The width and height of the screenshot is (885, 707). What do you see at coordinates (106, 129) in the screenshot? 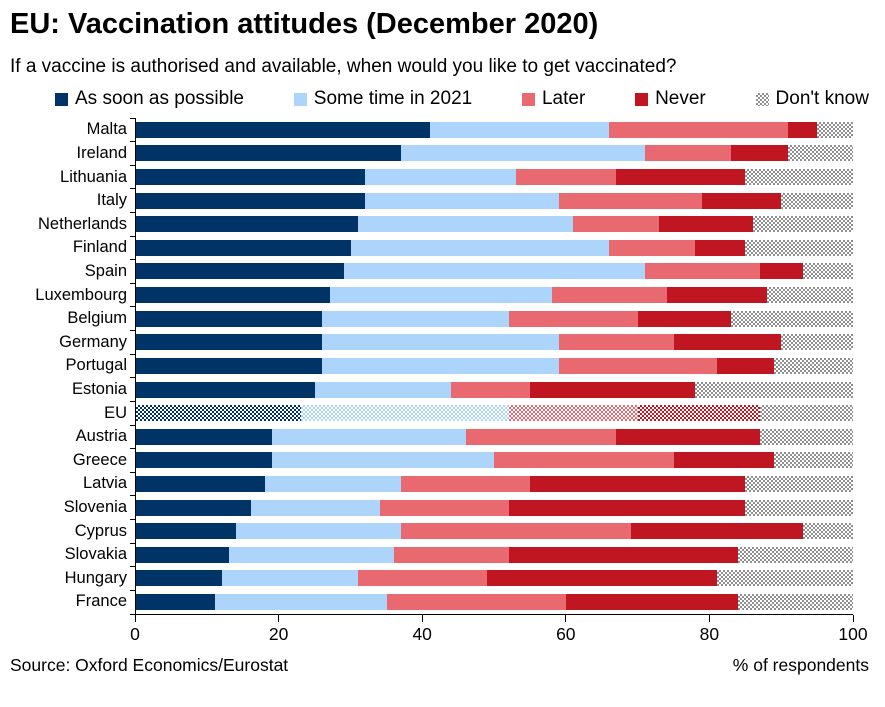
I see `category-label-malta: Malta` at bounding box center [106, 129].